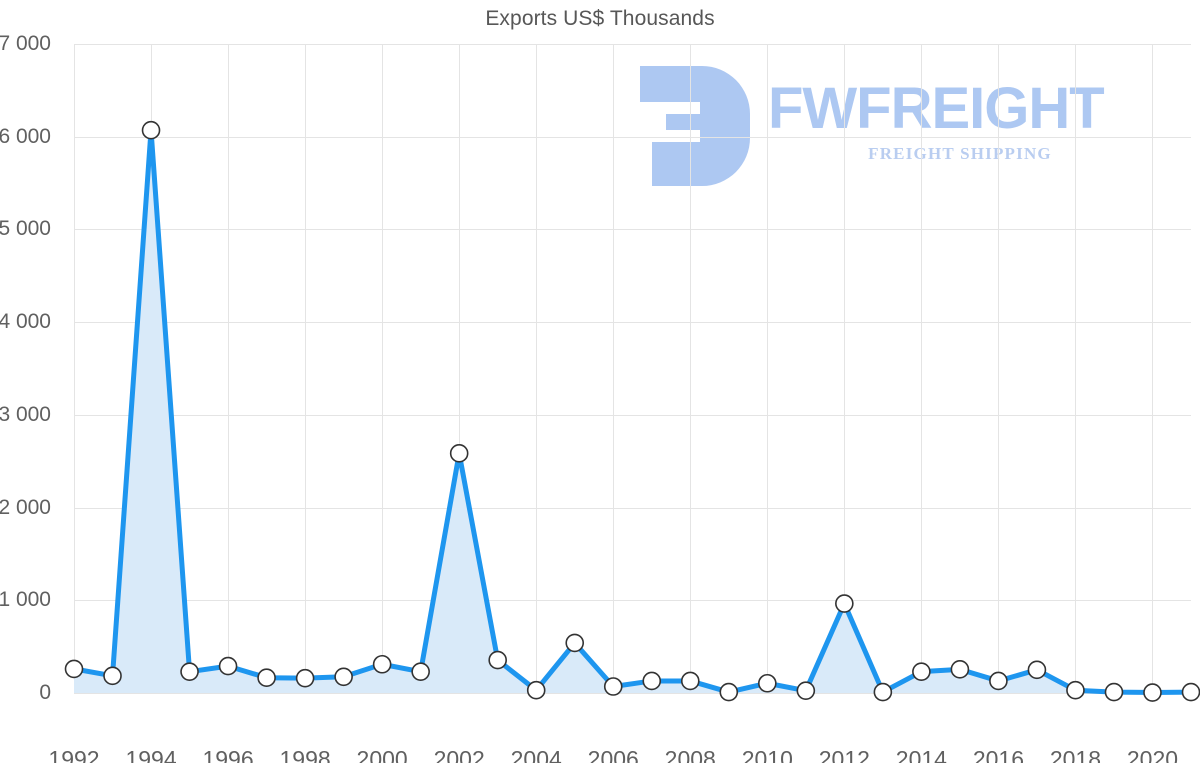 This screenshot has width=1200, height=763. I want to click on x-axis-tick-label: 2002, so click(459, 754).